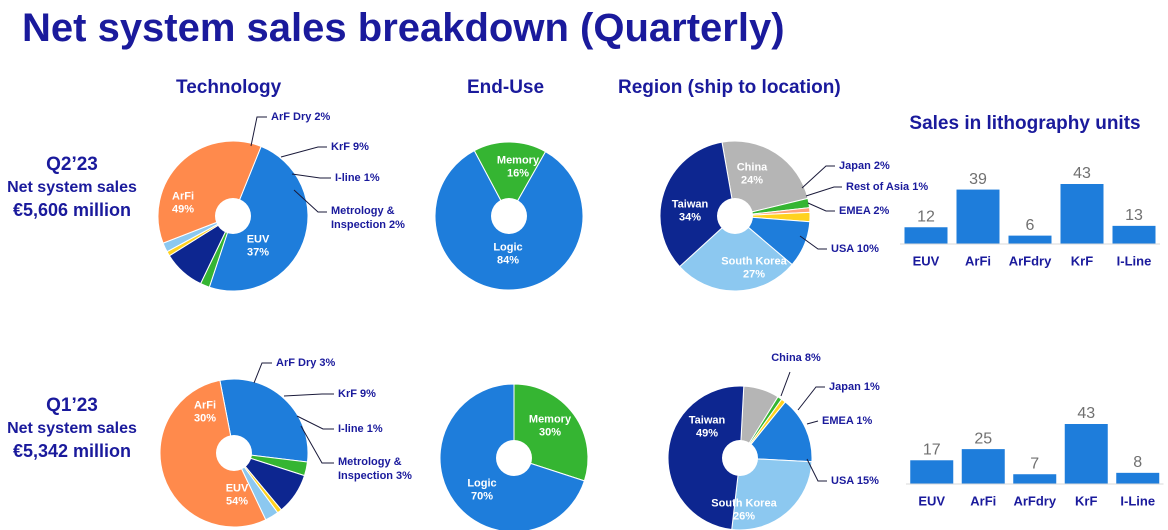  I want to click on slice-label-metrology-inspection: Inspection 2%, so click(368, 225).